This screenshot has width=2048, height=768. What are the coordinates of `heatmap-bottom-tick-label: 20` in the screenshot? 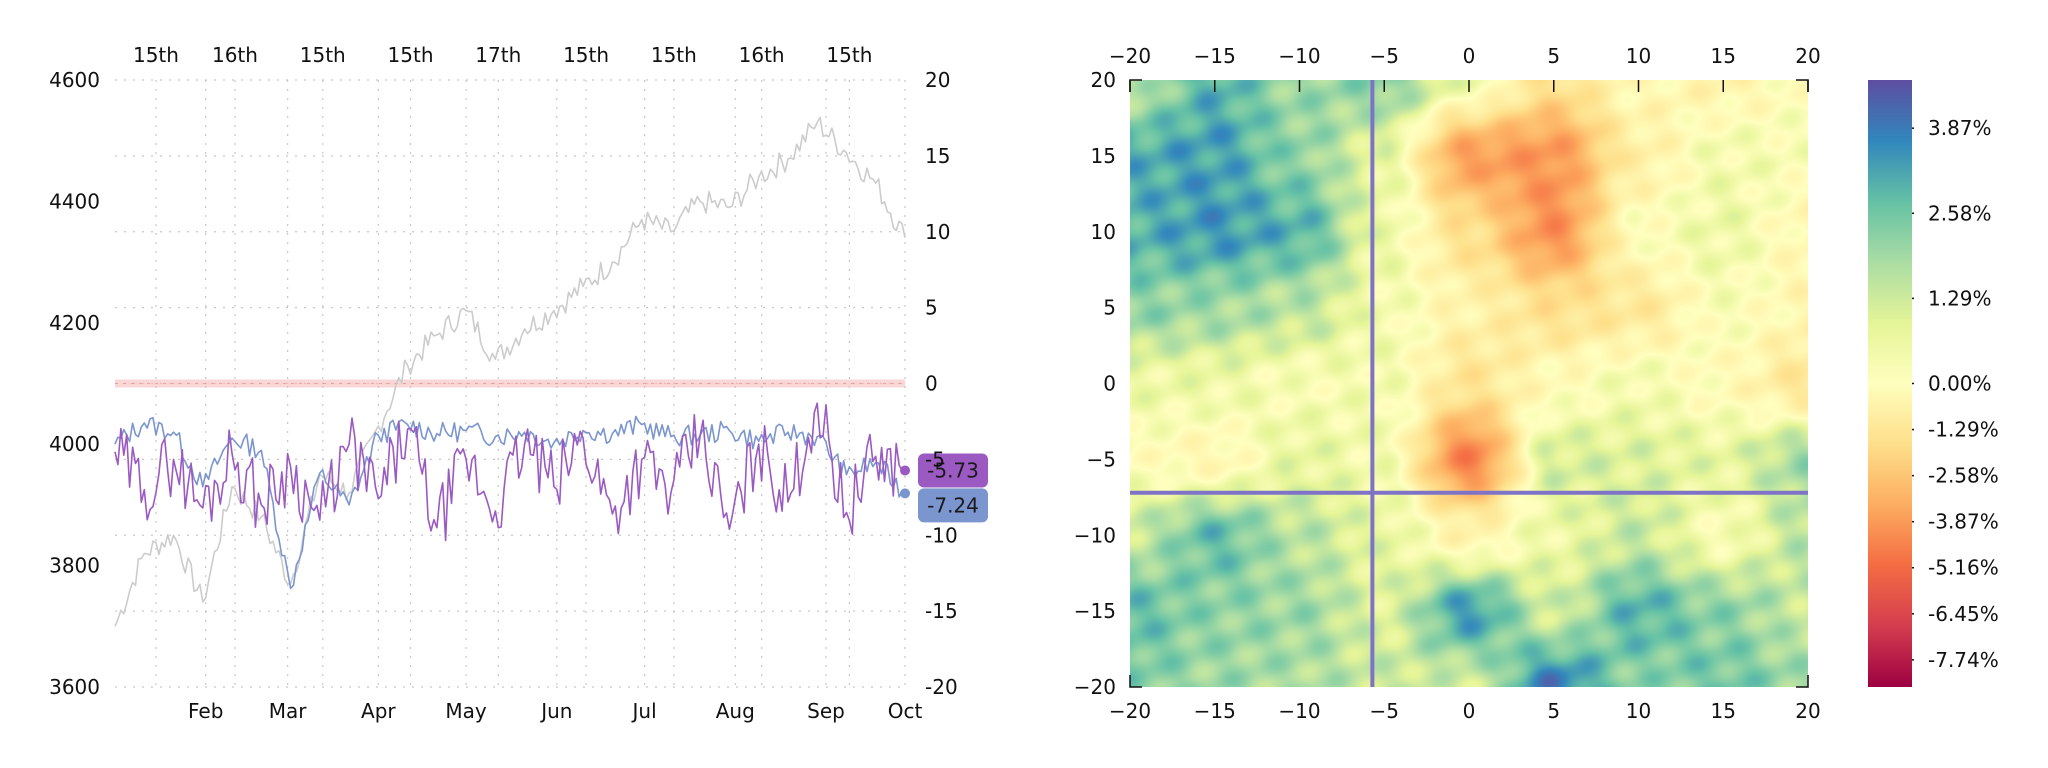 It's located at (1807, 711).